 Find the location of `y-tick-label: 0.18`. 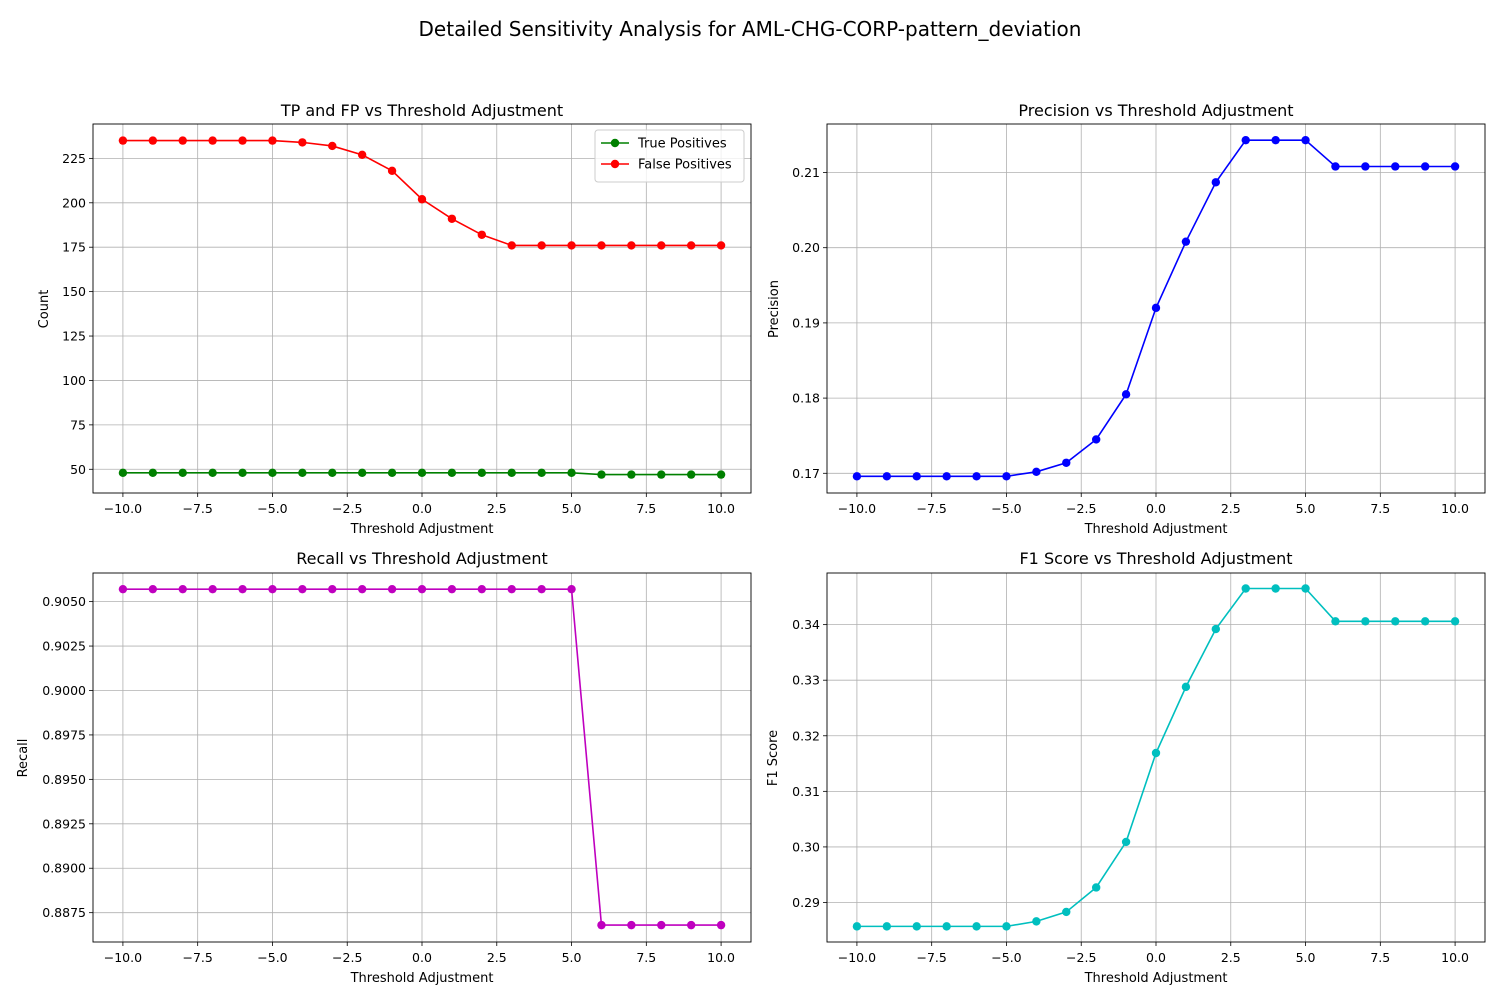

y-tick-label: 0.18 is located at coordinates (806, 398).